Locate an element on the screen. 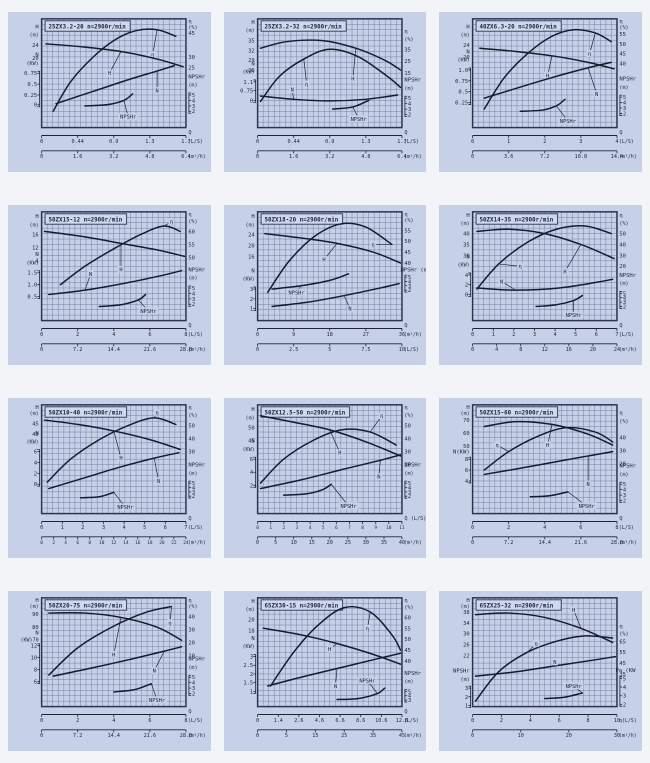 The height and width of the screenshot is (763, 650). axis-unit: (%) is located at coordinates (624, 635).